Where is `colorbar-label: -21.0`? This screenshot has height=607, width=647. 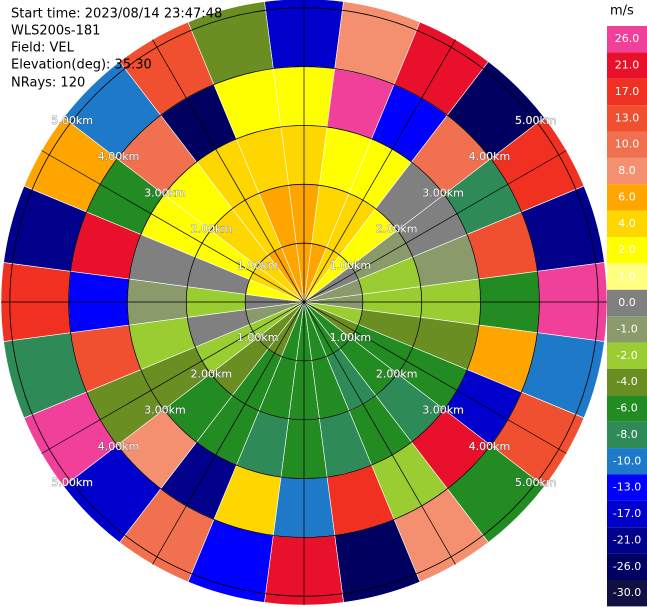 colorbar-label: -21.0 is located at coordinates (627, 539).